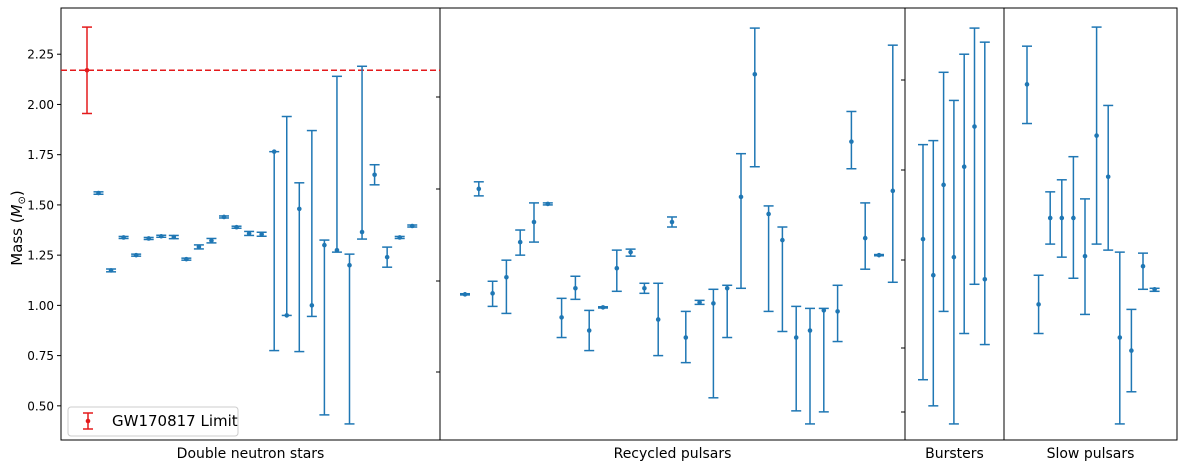 The width and height of the screenshot is (1184, 467). I want to click on limit-point, so click(87, 70).